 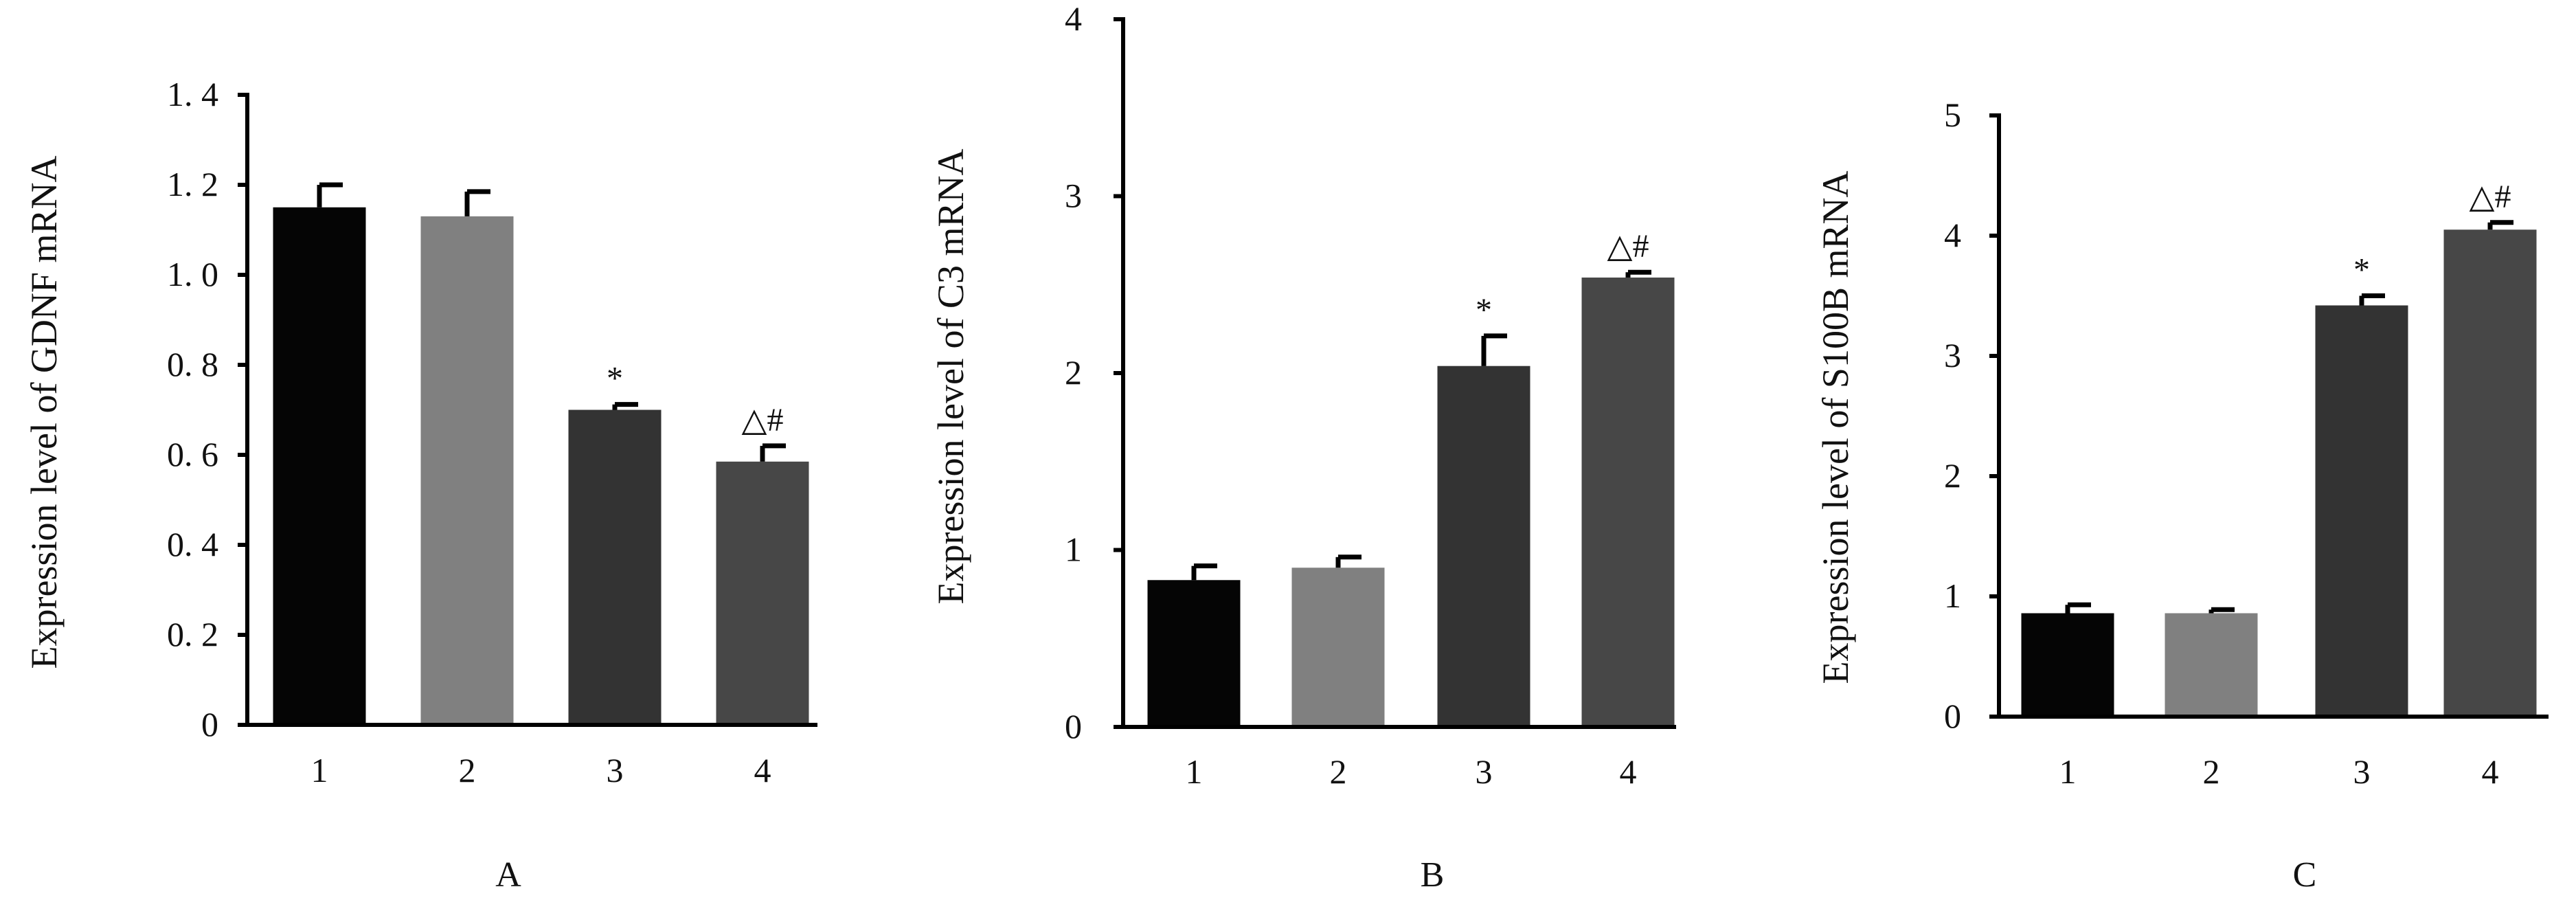 What do you see at coordinates (192, 544) in the screenshot?
I see `y-tick-label: 0. 4` at bounding box center [192, 544].